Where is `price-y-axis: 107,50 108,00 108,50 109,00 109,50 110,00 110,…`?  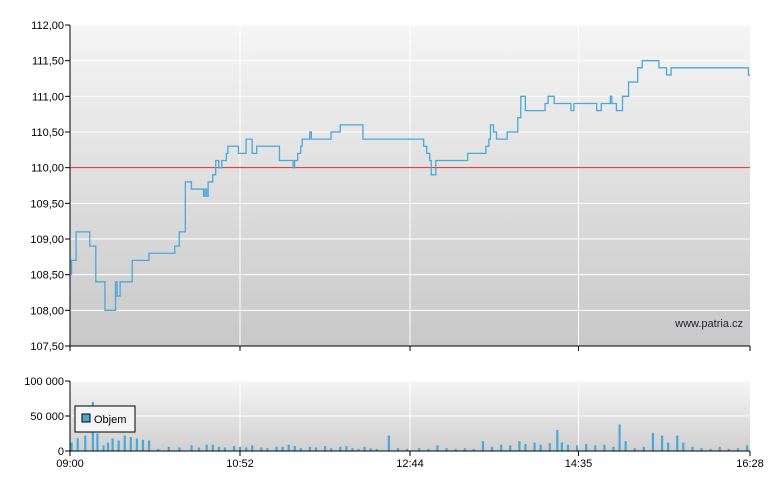 price-y-axis: 107,50 108,00 108,50 109,00 109,50 110,00 110,… is located at coordinates (50, 186).